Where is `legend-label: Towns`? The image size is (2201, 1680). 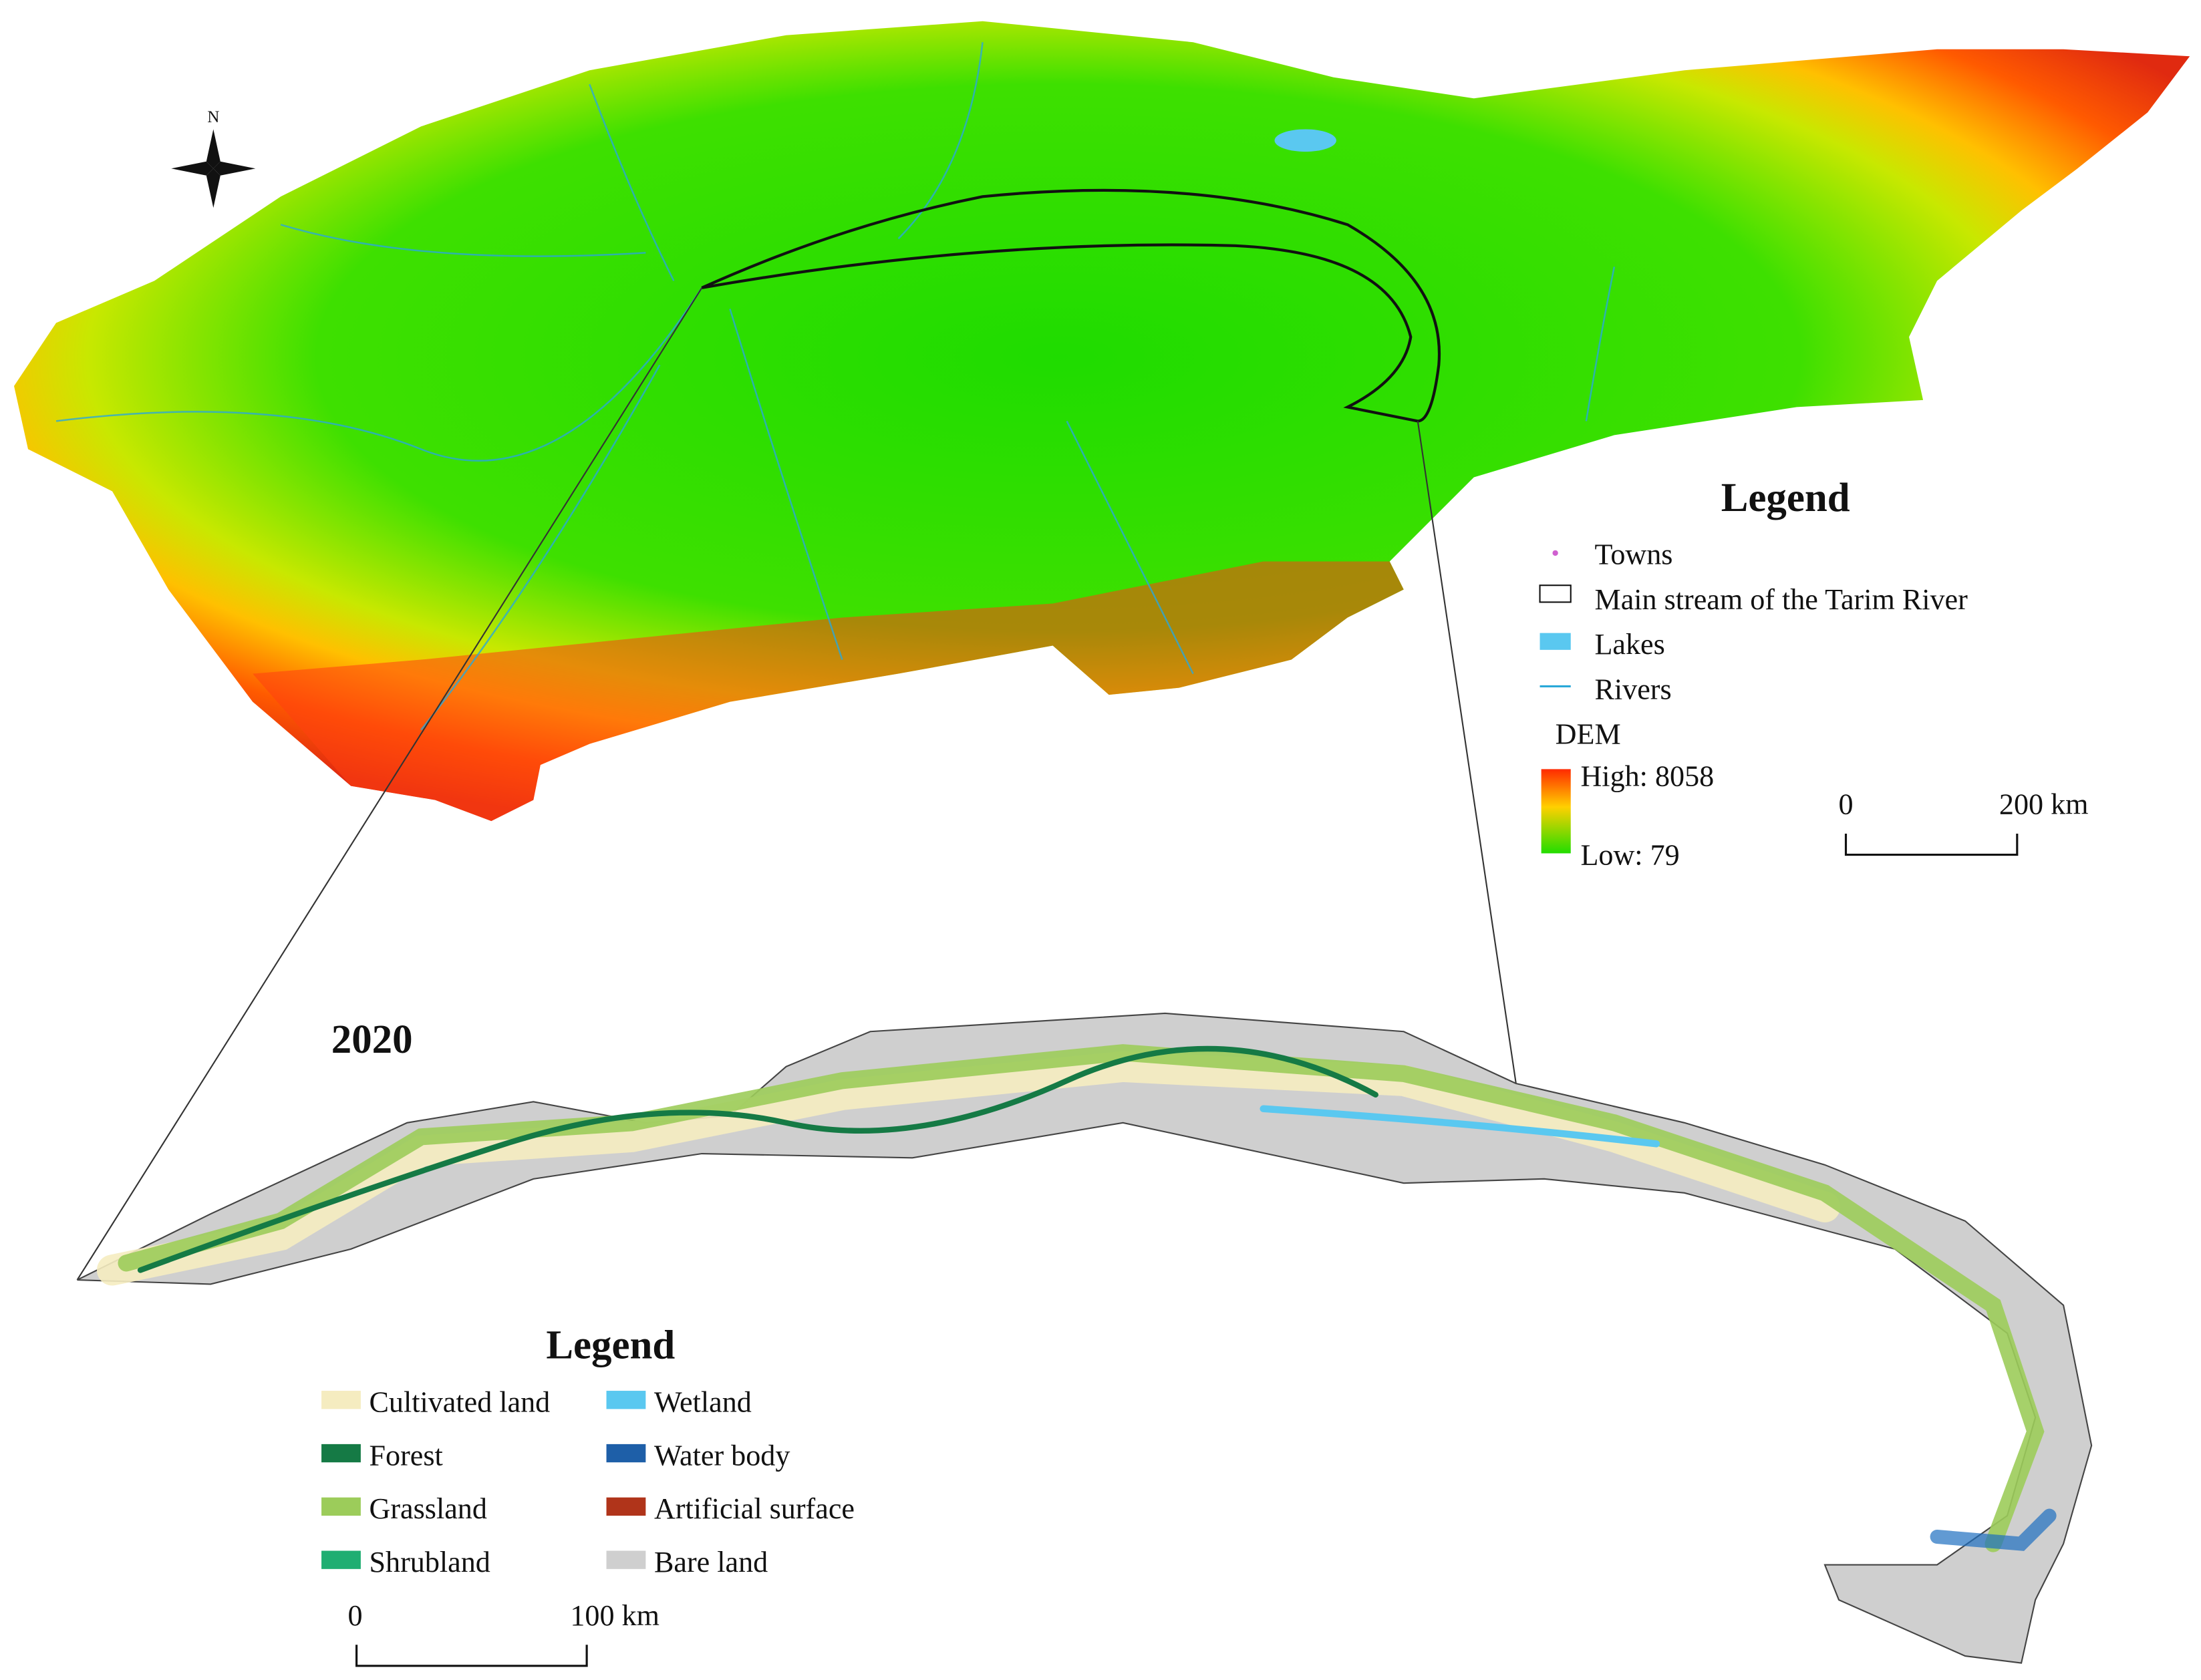
legend-label: Towns is located at coordinates (1633, 554).